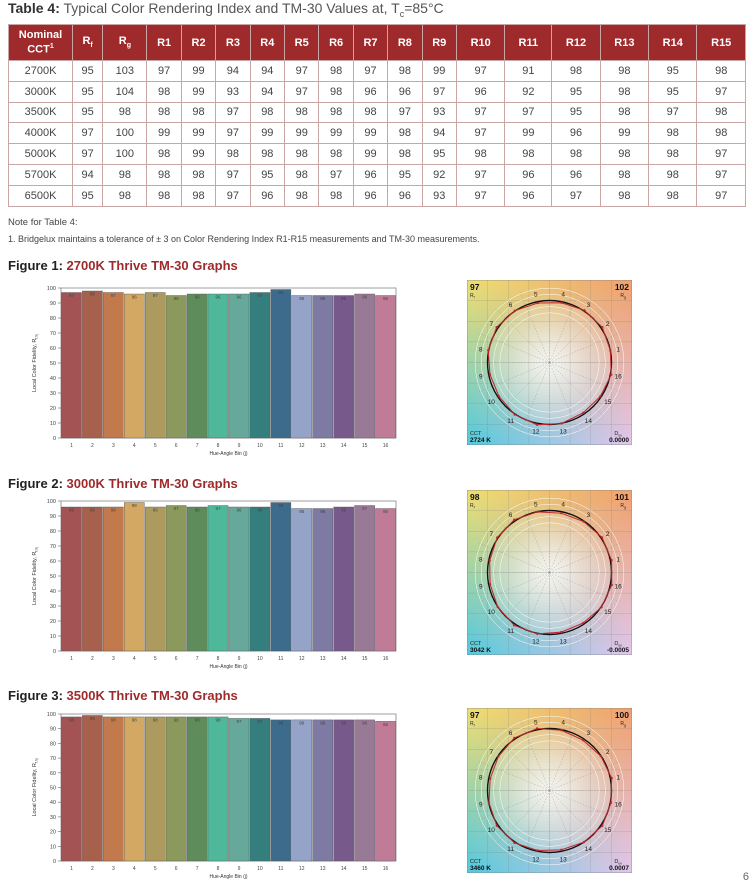  What do you see at coordinates (336, 42) in the screenshot?
I see `header-r6: R6` at bounding box center [336, 42].